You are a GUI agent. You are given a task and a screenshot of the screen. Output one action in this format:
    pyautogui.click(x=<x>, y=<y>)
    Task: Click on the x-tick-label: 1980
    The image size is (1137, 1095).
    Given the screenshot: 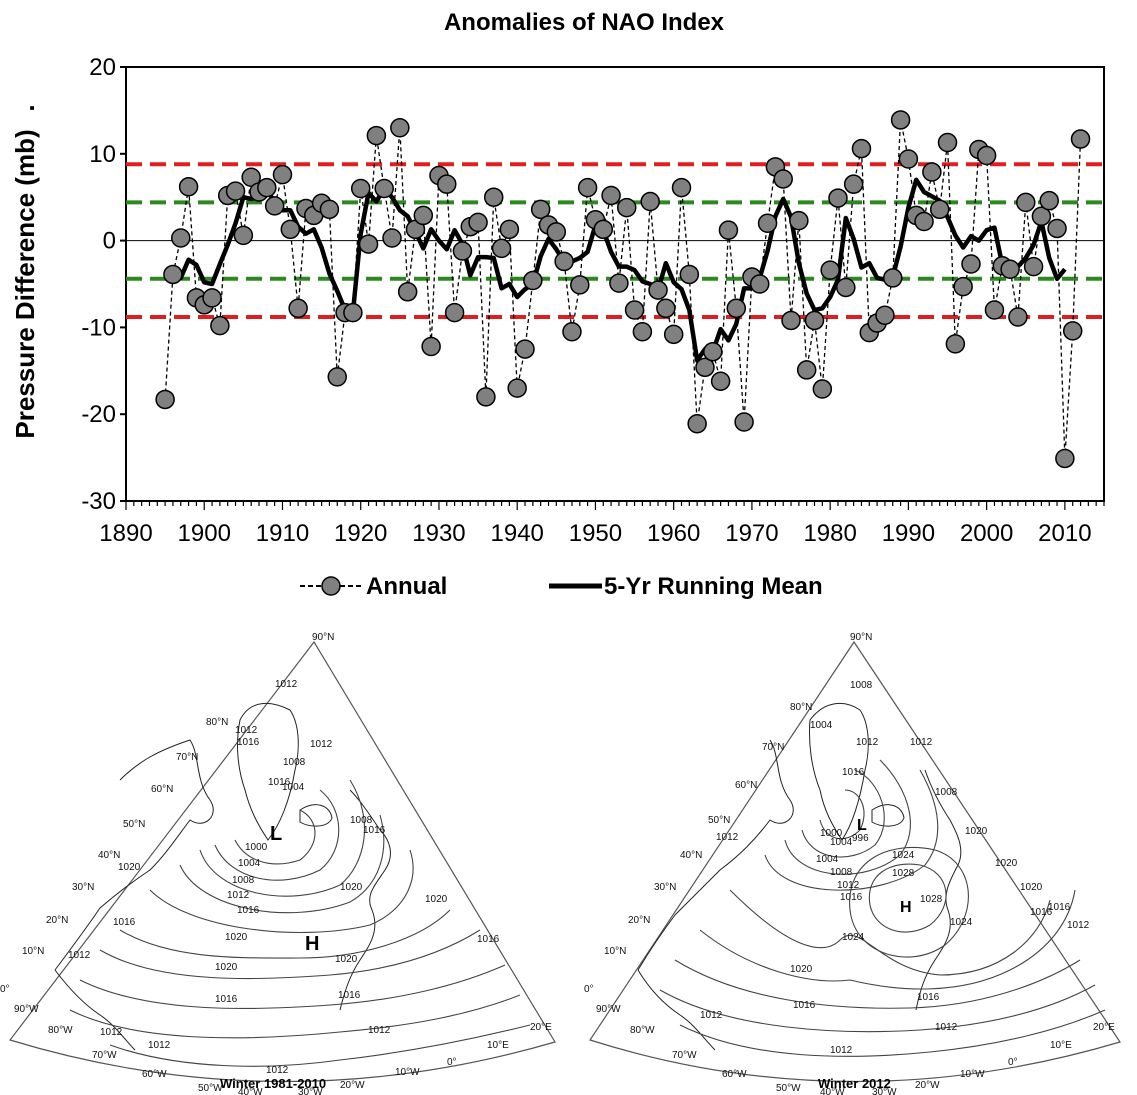 What is the action you would take?
    pyautogui.click(x=829, y=533)
    